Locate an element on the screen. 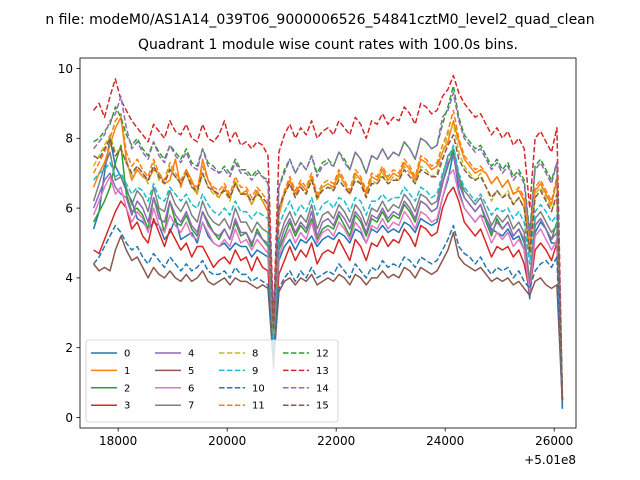 This screenshot has width=640, height=480. legend-label-1: 1 is located at coordinates (127, 371).